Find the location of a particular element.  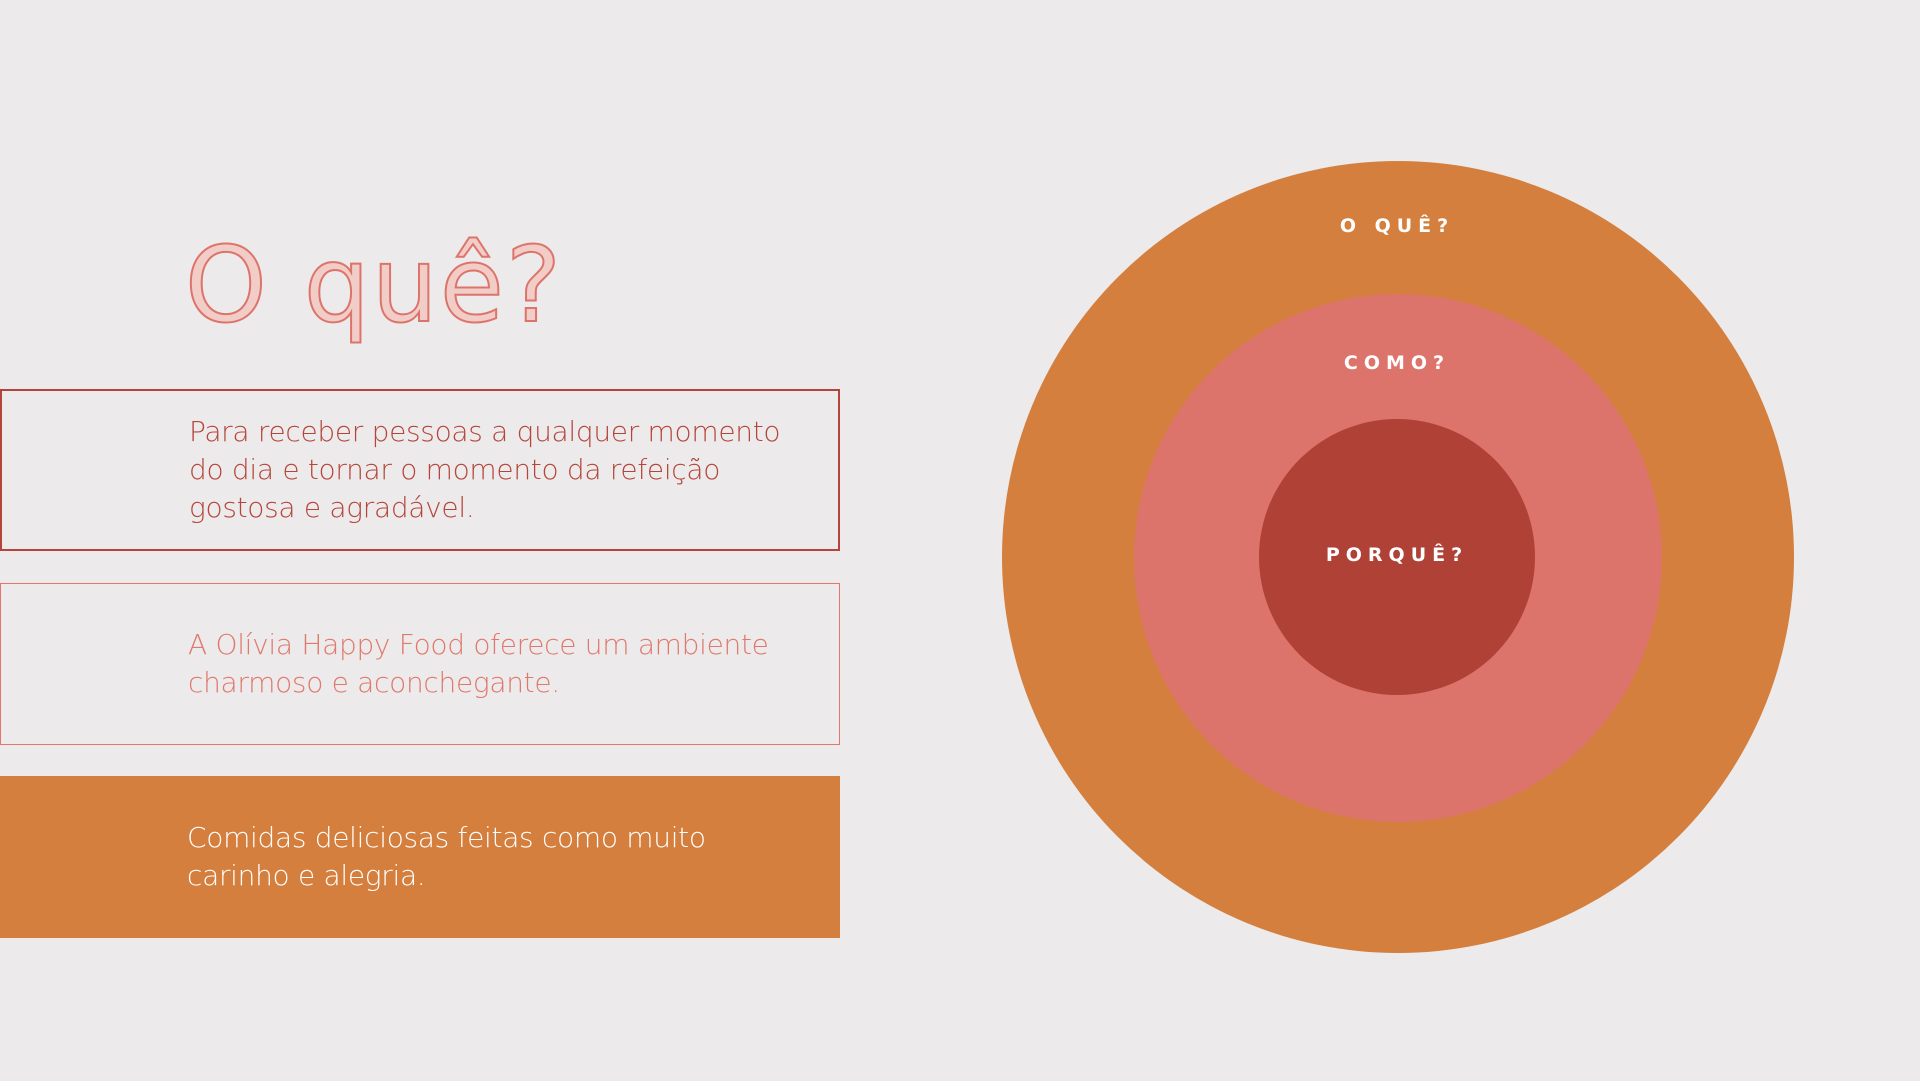

inner-circle-label: PORQUÊ? is located at coordinates (1397, 555).